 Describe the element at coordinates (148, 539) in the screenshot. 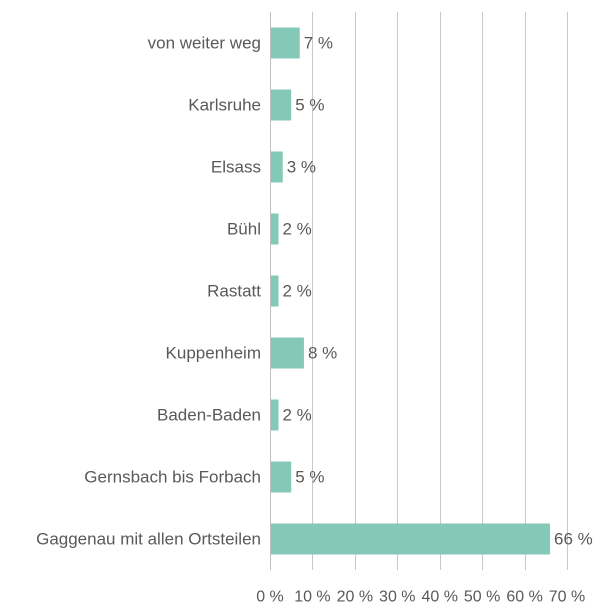

I see `category-label: Gaggenau mit allen Ortsteilen` at that location.